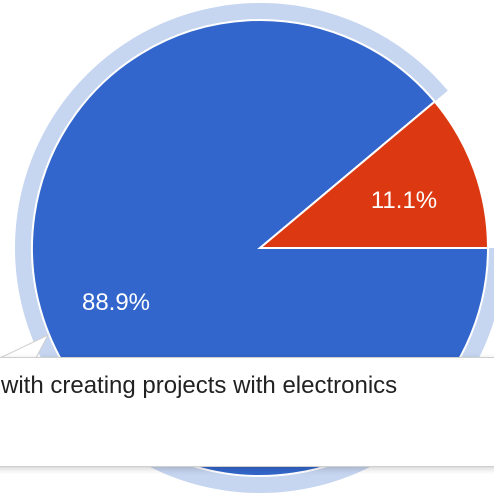 The height and width of the screenshot is (497, 494). Describe the element at coordinates (199, 385) in the screenshot. I see `tooltip-text: with creating projects with electronics` at that location.